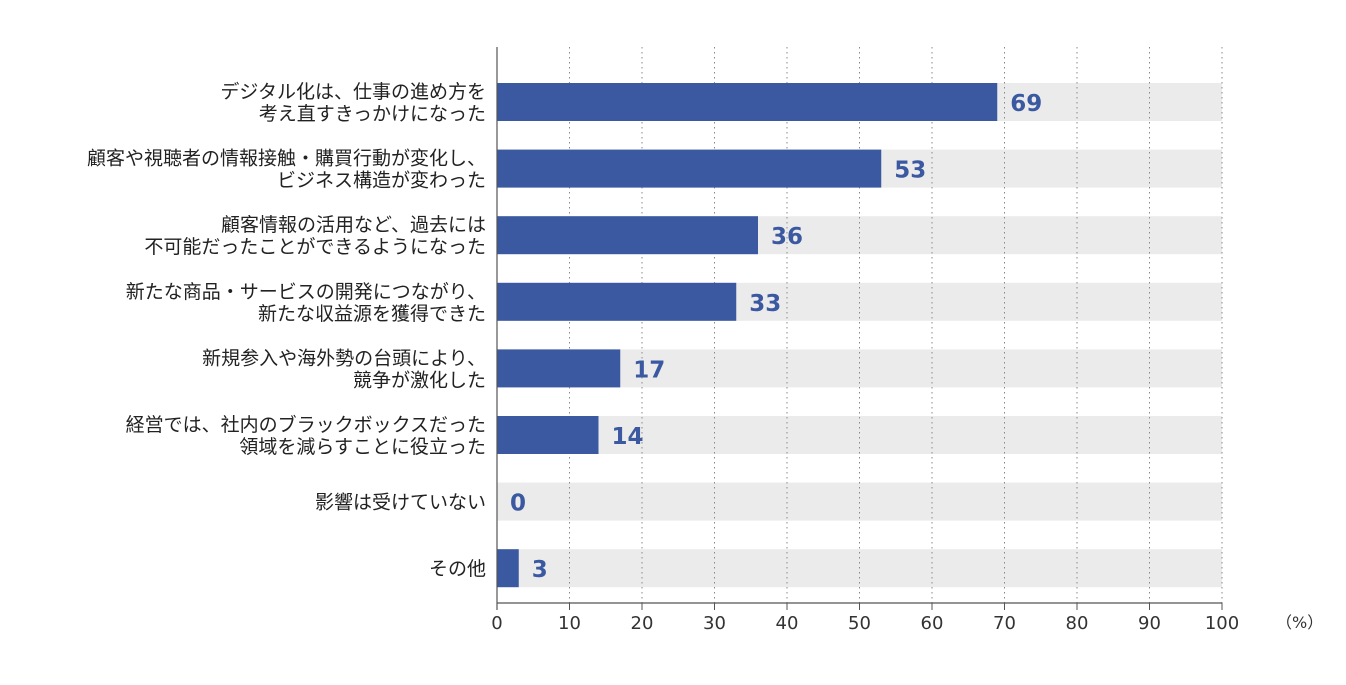  I want to click on category-label: 考え直すきっかけになった, so click(372, 114).